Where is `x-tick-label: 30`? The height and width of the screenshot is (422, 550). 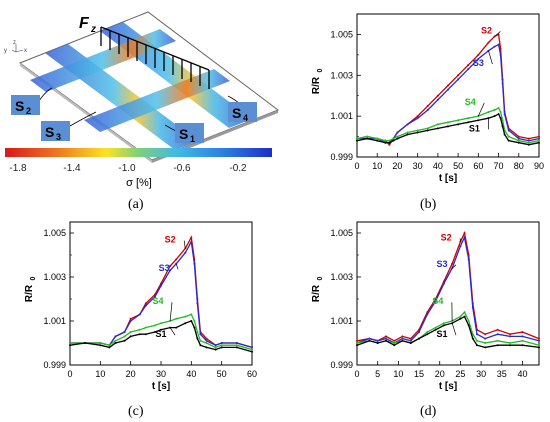 x-tick-label: 30 is located at coordinates (481, 374).